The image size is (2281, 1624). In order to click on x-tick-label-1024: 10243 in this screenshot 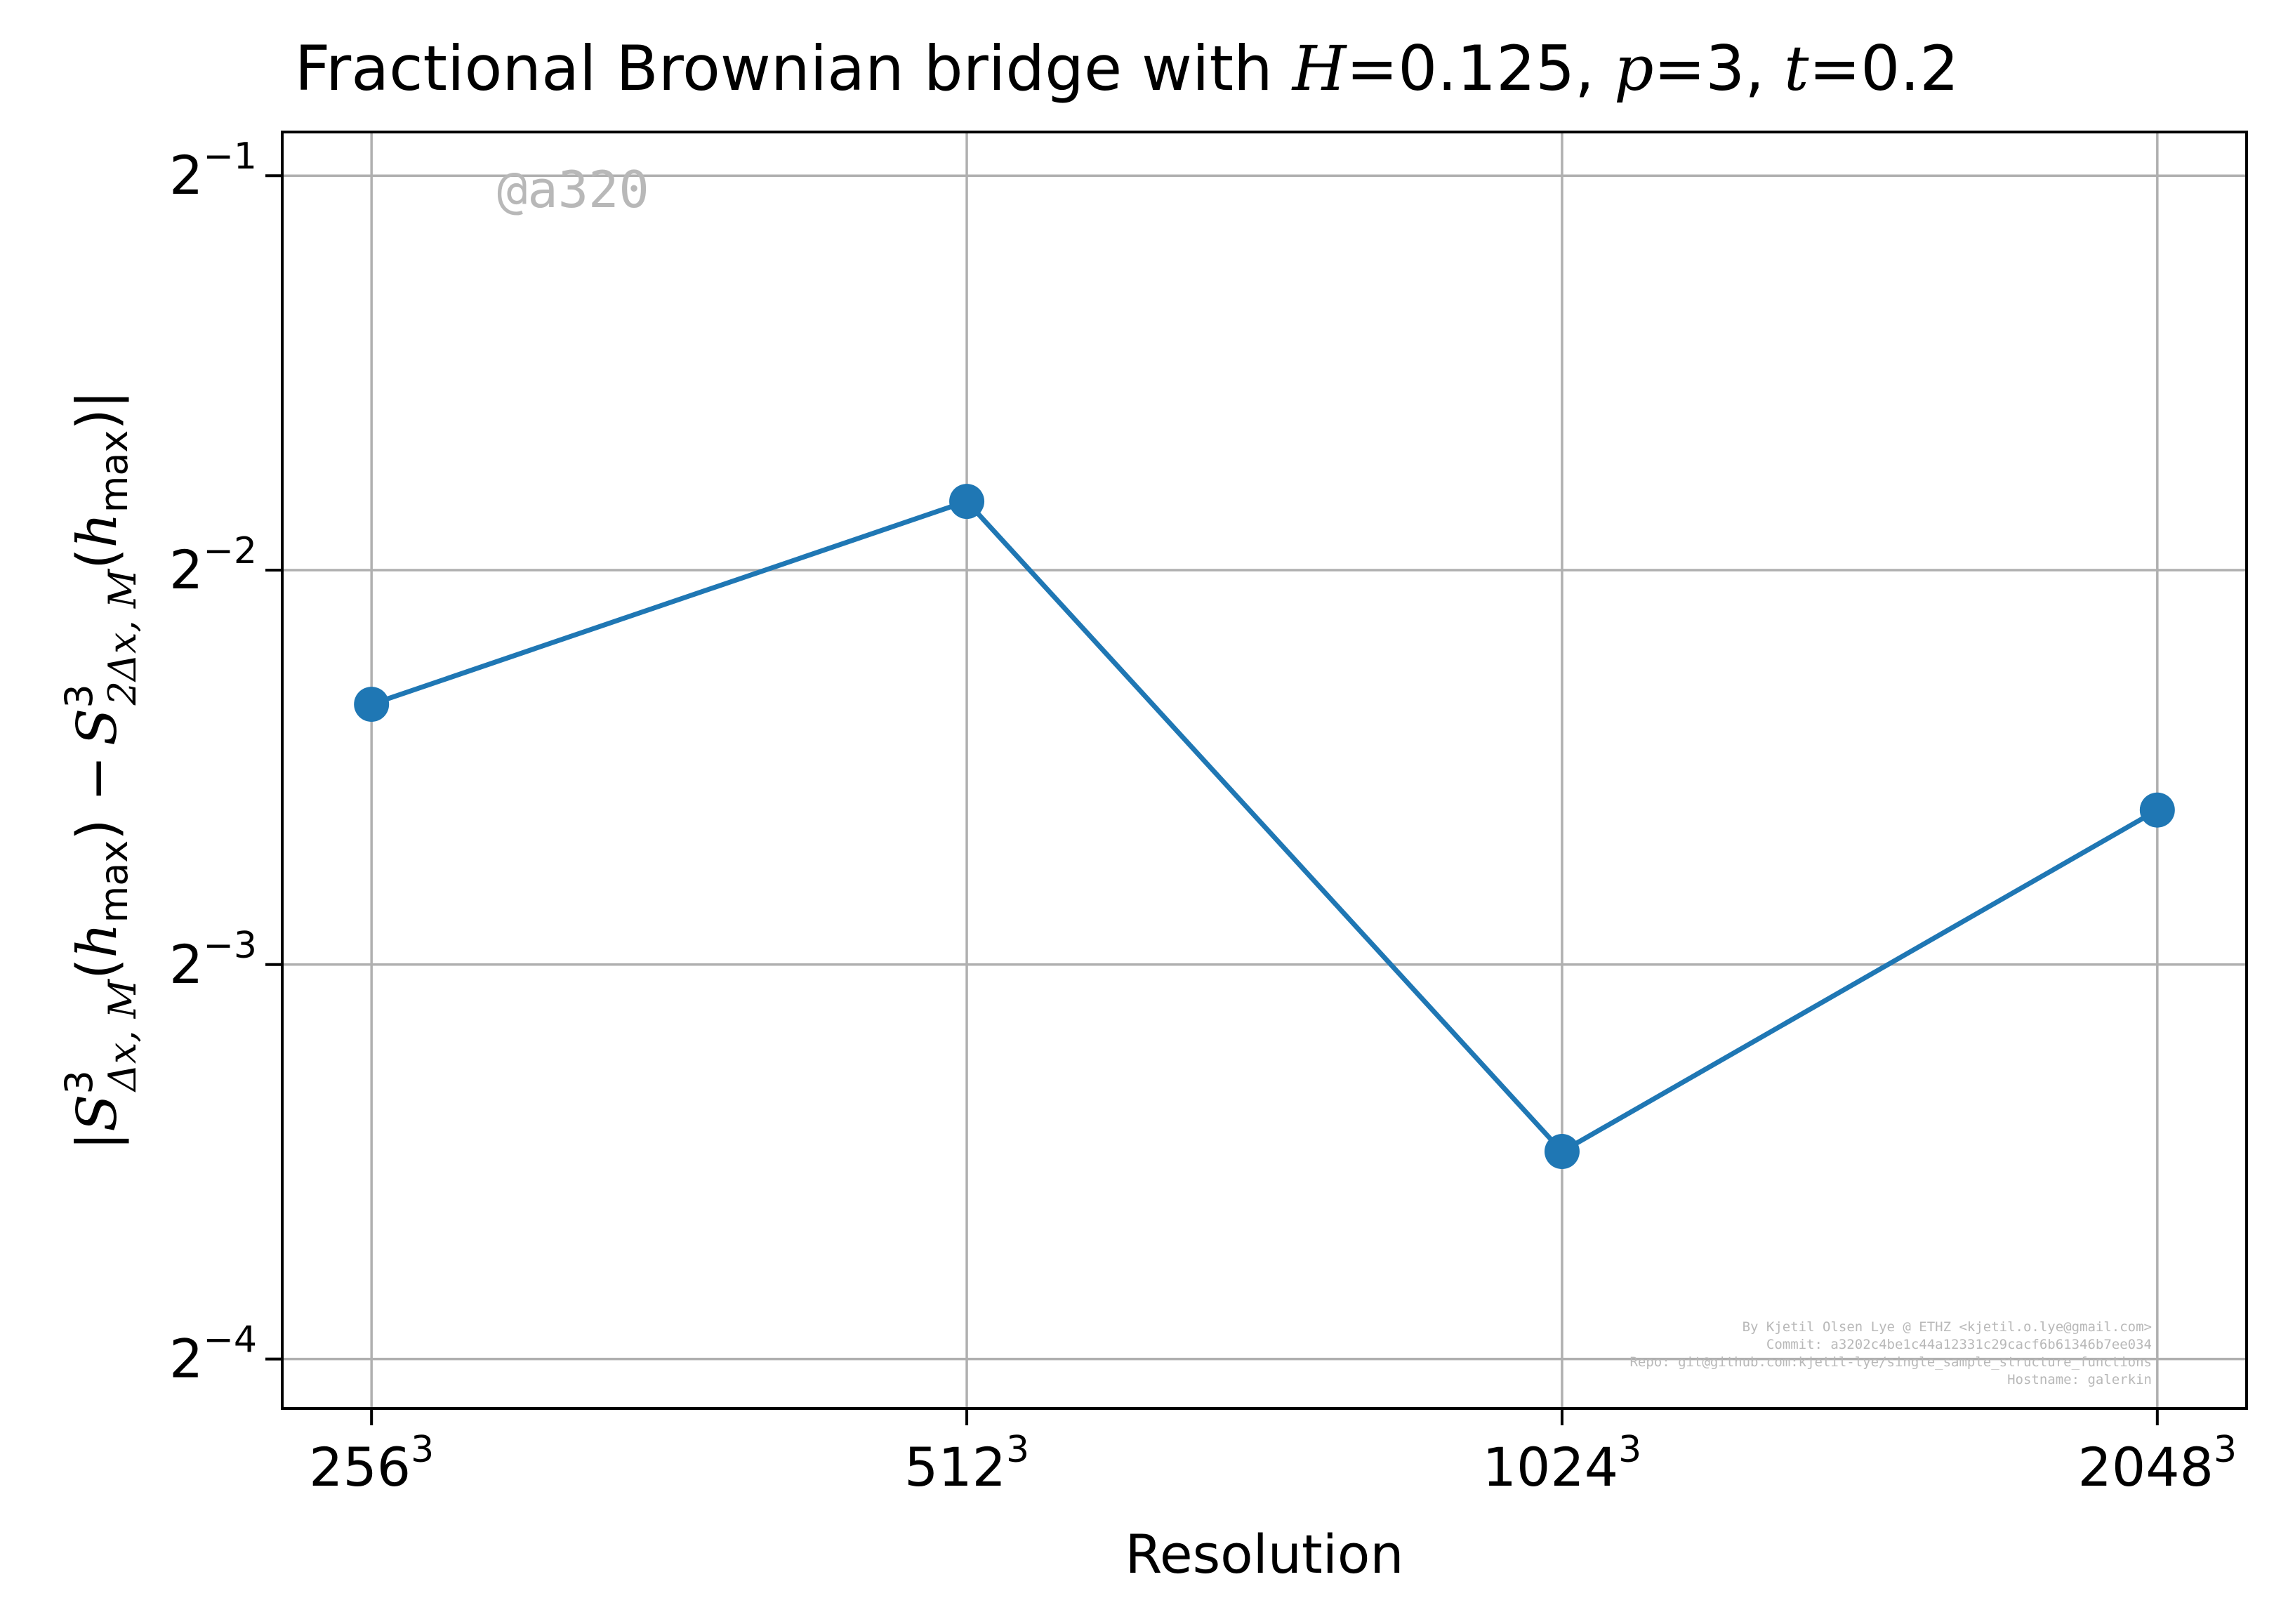, I will do `click(1562, 1463)`.